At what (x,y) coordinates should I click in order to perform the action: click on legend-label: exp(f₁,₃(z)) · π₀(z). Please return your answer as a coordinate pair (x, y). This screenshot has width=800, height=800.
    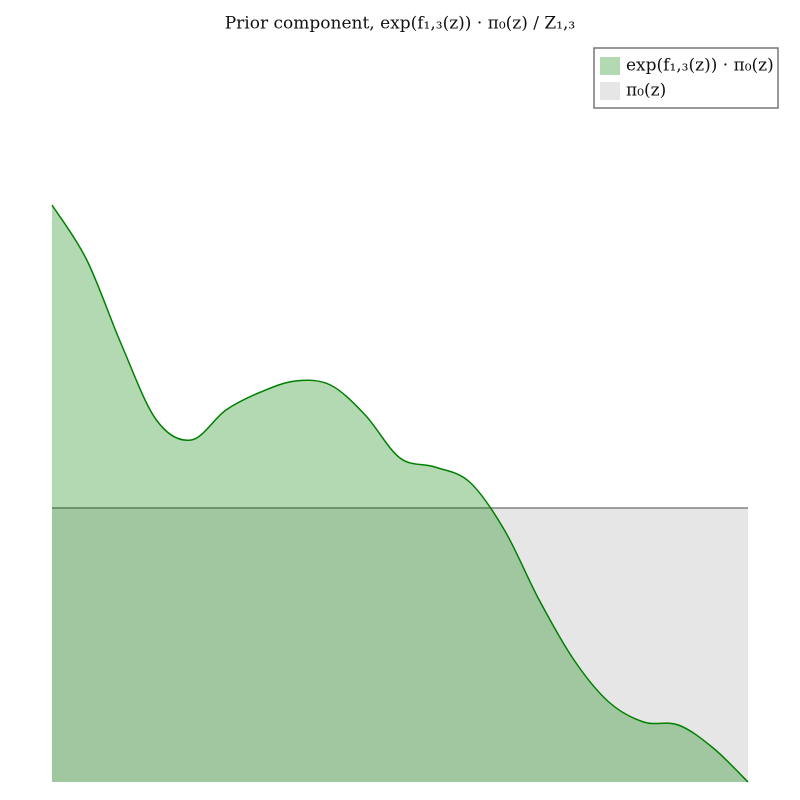
    Looking at the image, I should click on (700, 66).